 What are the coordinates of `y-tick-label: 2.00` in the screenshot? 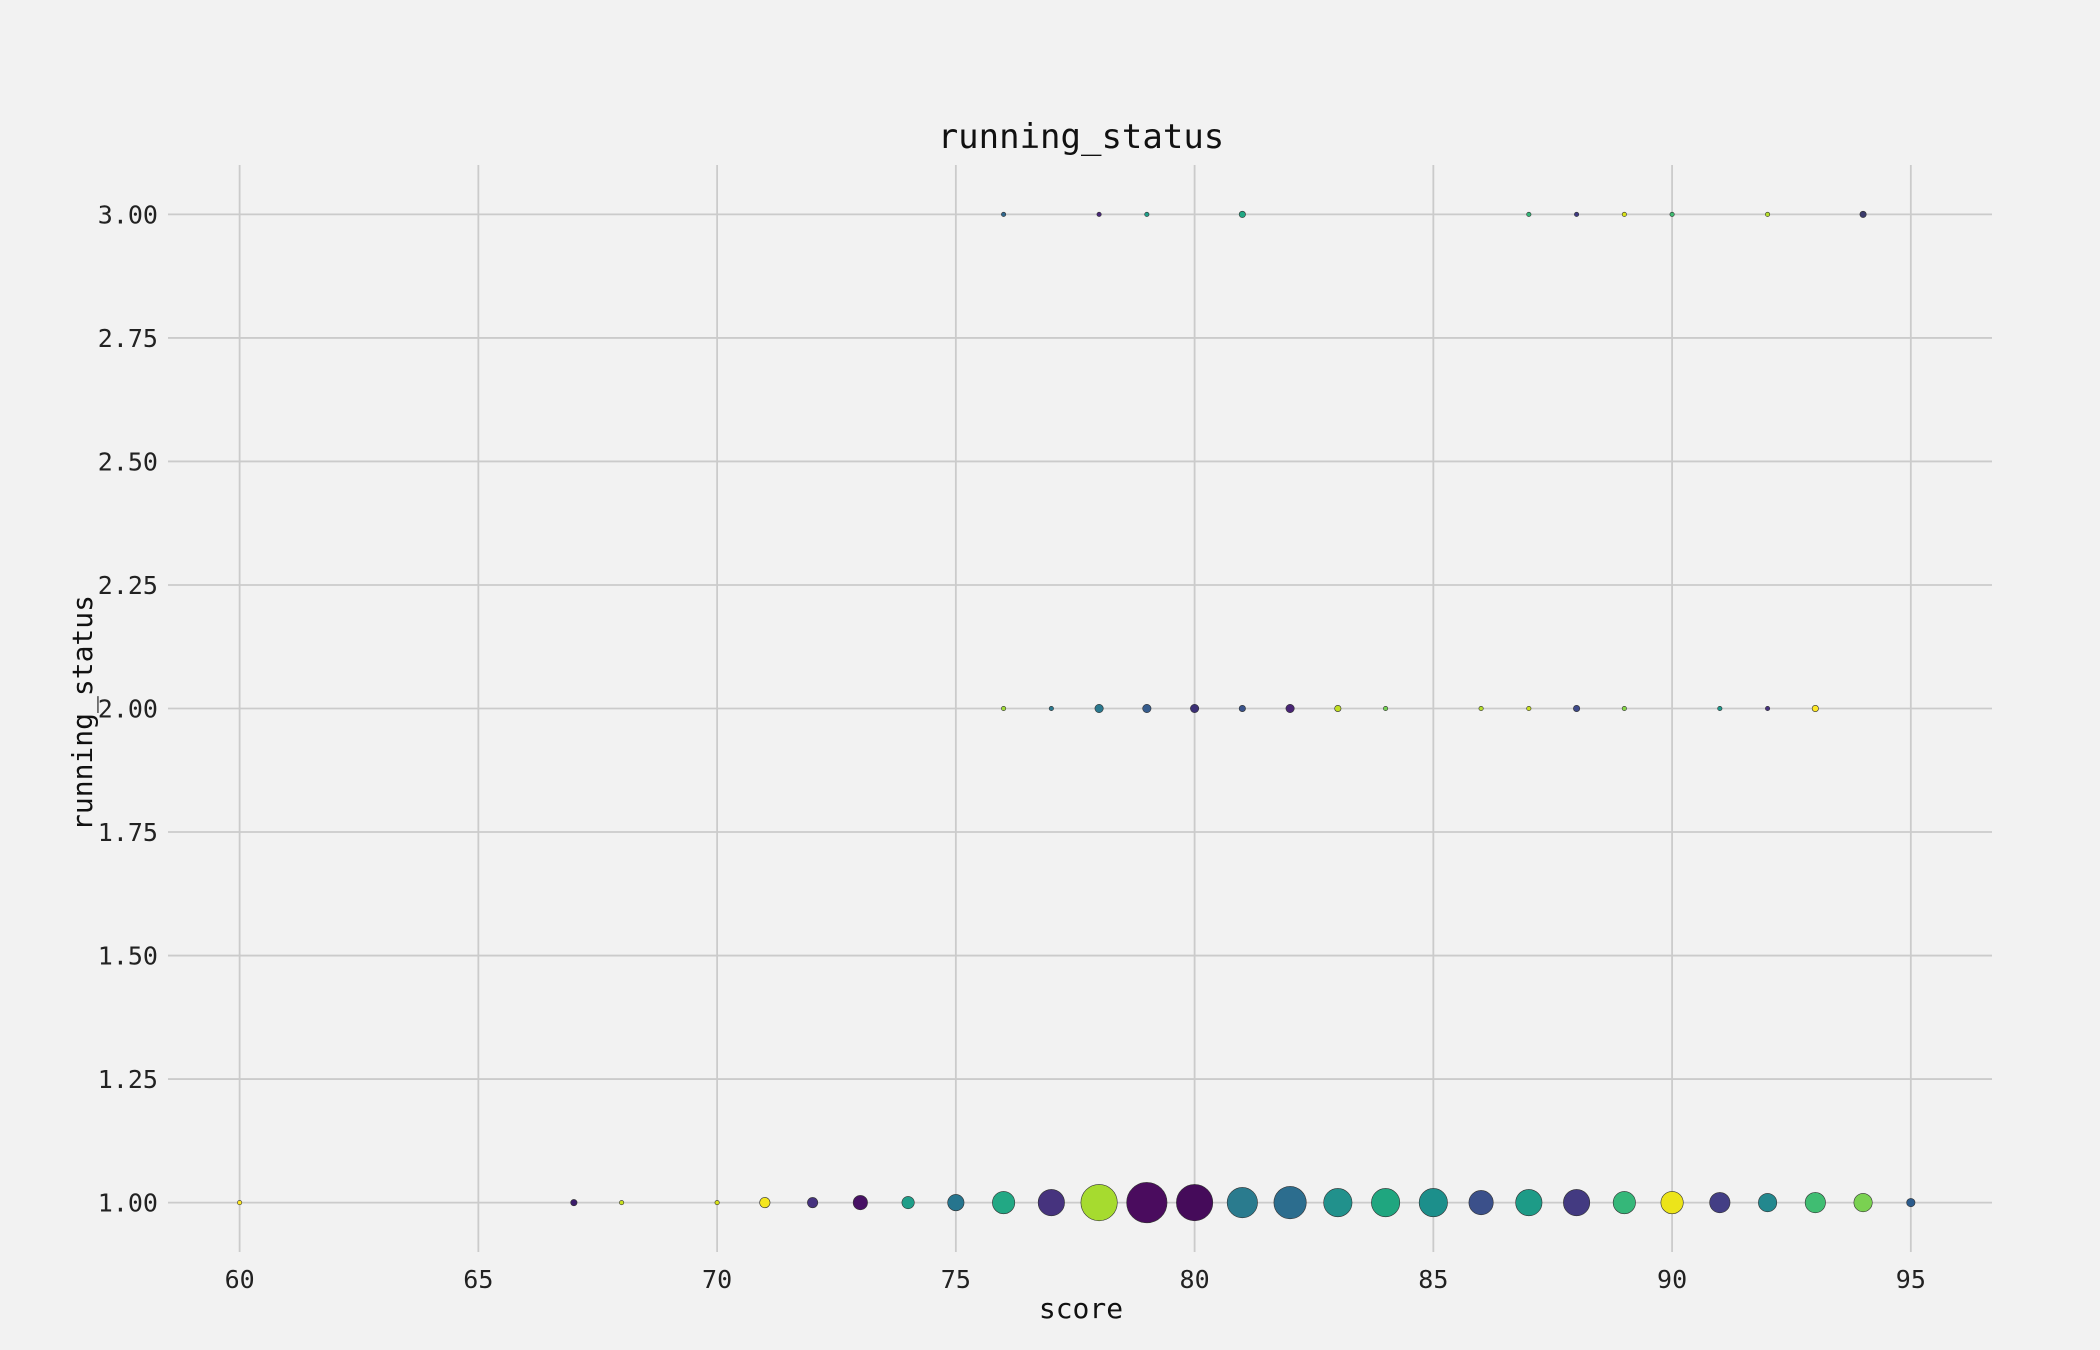 It's located at (128, 709).